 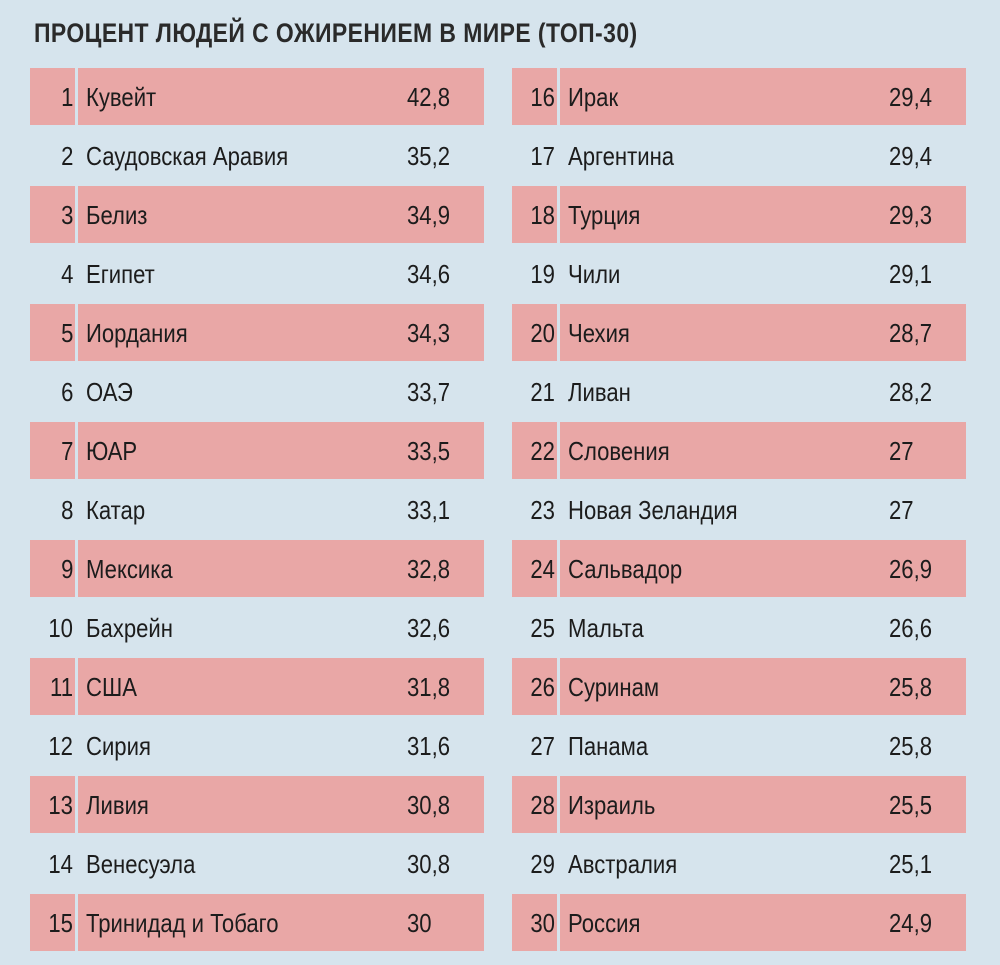 What do you see at coordinates (534, 332) in the screenshot?
I see `rank: 20` at bounding box center [534, 332].